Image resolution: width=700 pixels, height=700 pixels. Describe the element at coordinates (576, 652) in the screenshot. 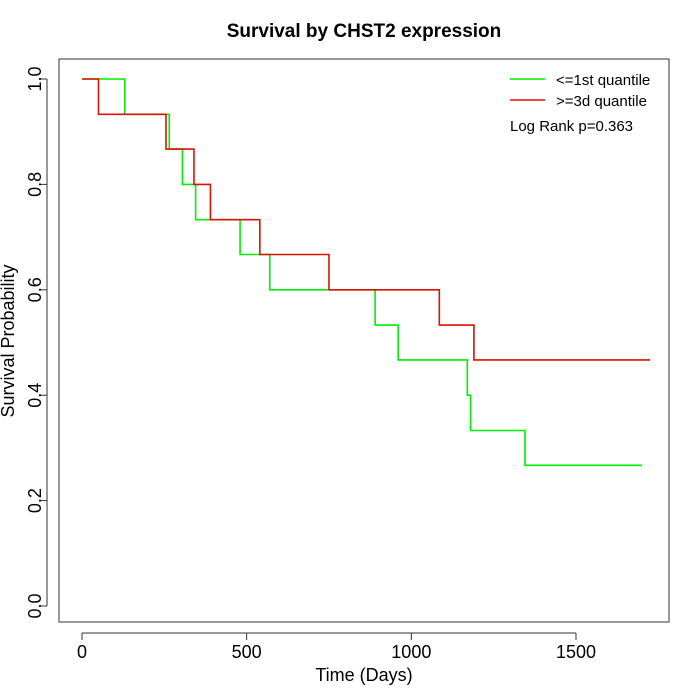

I see `x-tick-label: 1500` at that location.